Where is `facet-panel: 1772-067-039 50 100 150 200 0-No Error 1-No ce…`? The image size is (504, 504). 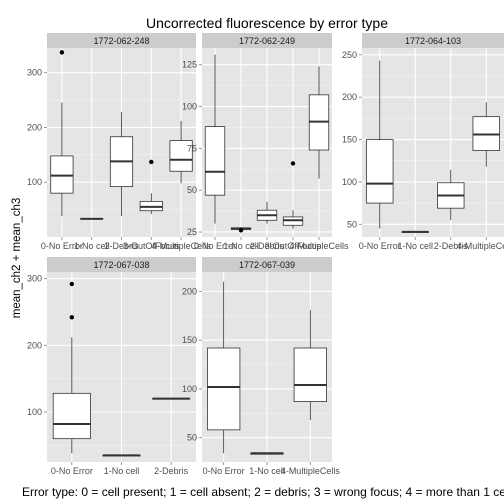
facet-panel: 1772-067-039 50 100 150 200 0-No Error 1-No ce… is located at coordinates (261, 366).